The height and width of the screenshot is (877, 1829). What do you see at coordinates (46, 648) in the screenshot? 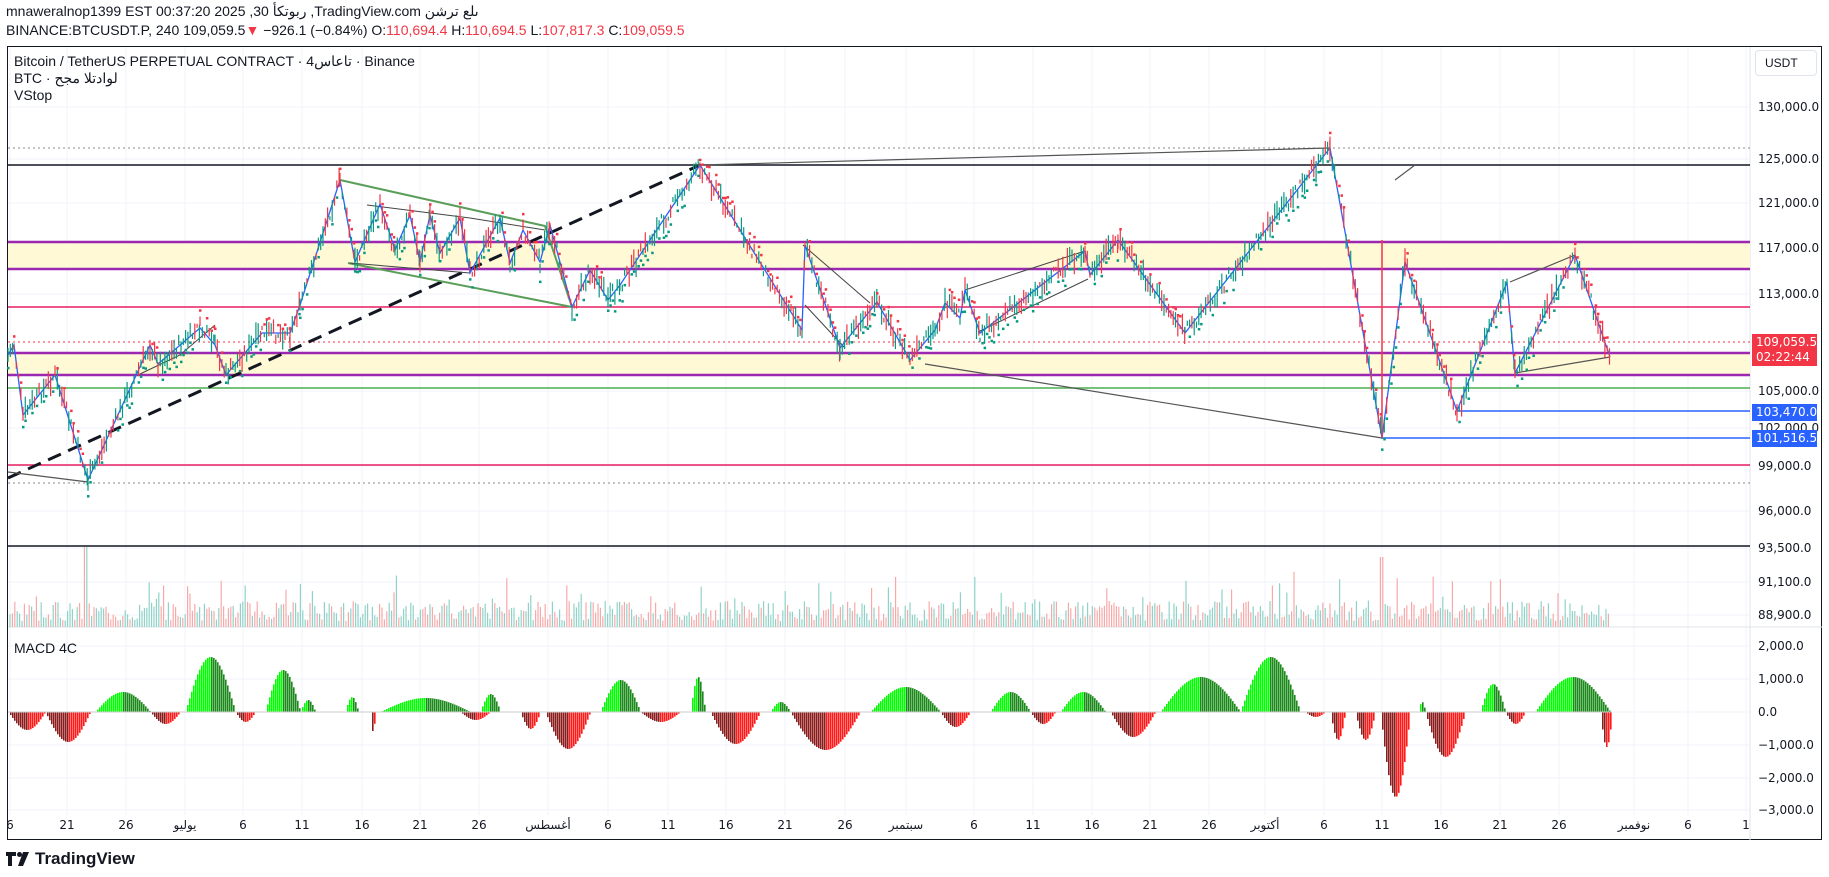
I see `macd-legend: MACD 4C` at bounding box center [46, 648].